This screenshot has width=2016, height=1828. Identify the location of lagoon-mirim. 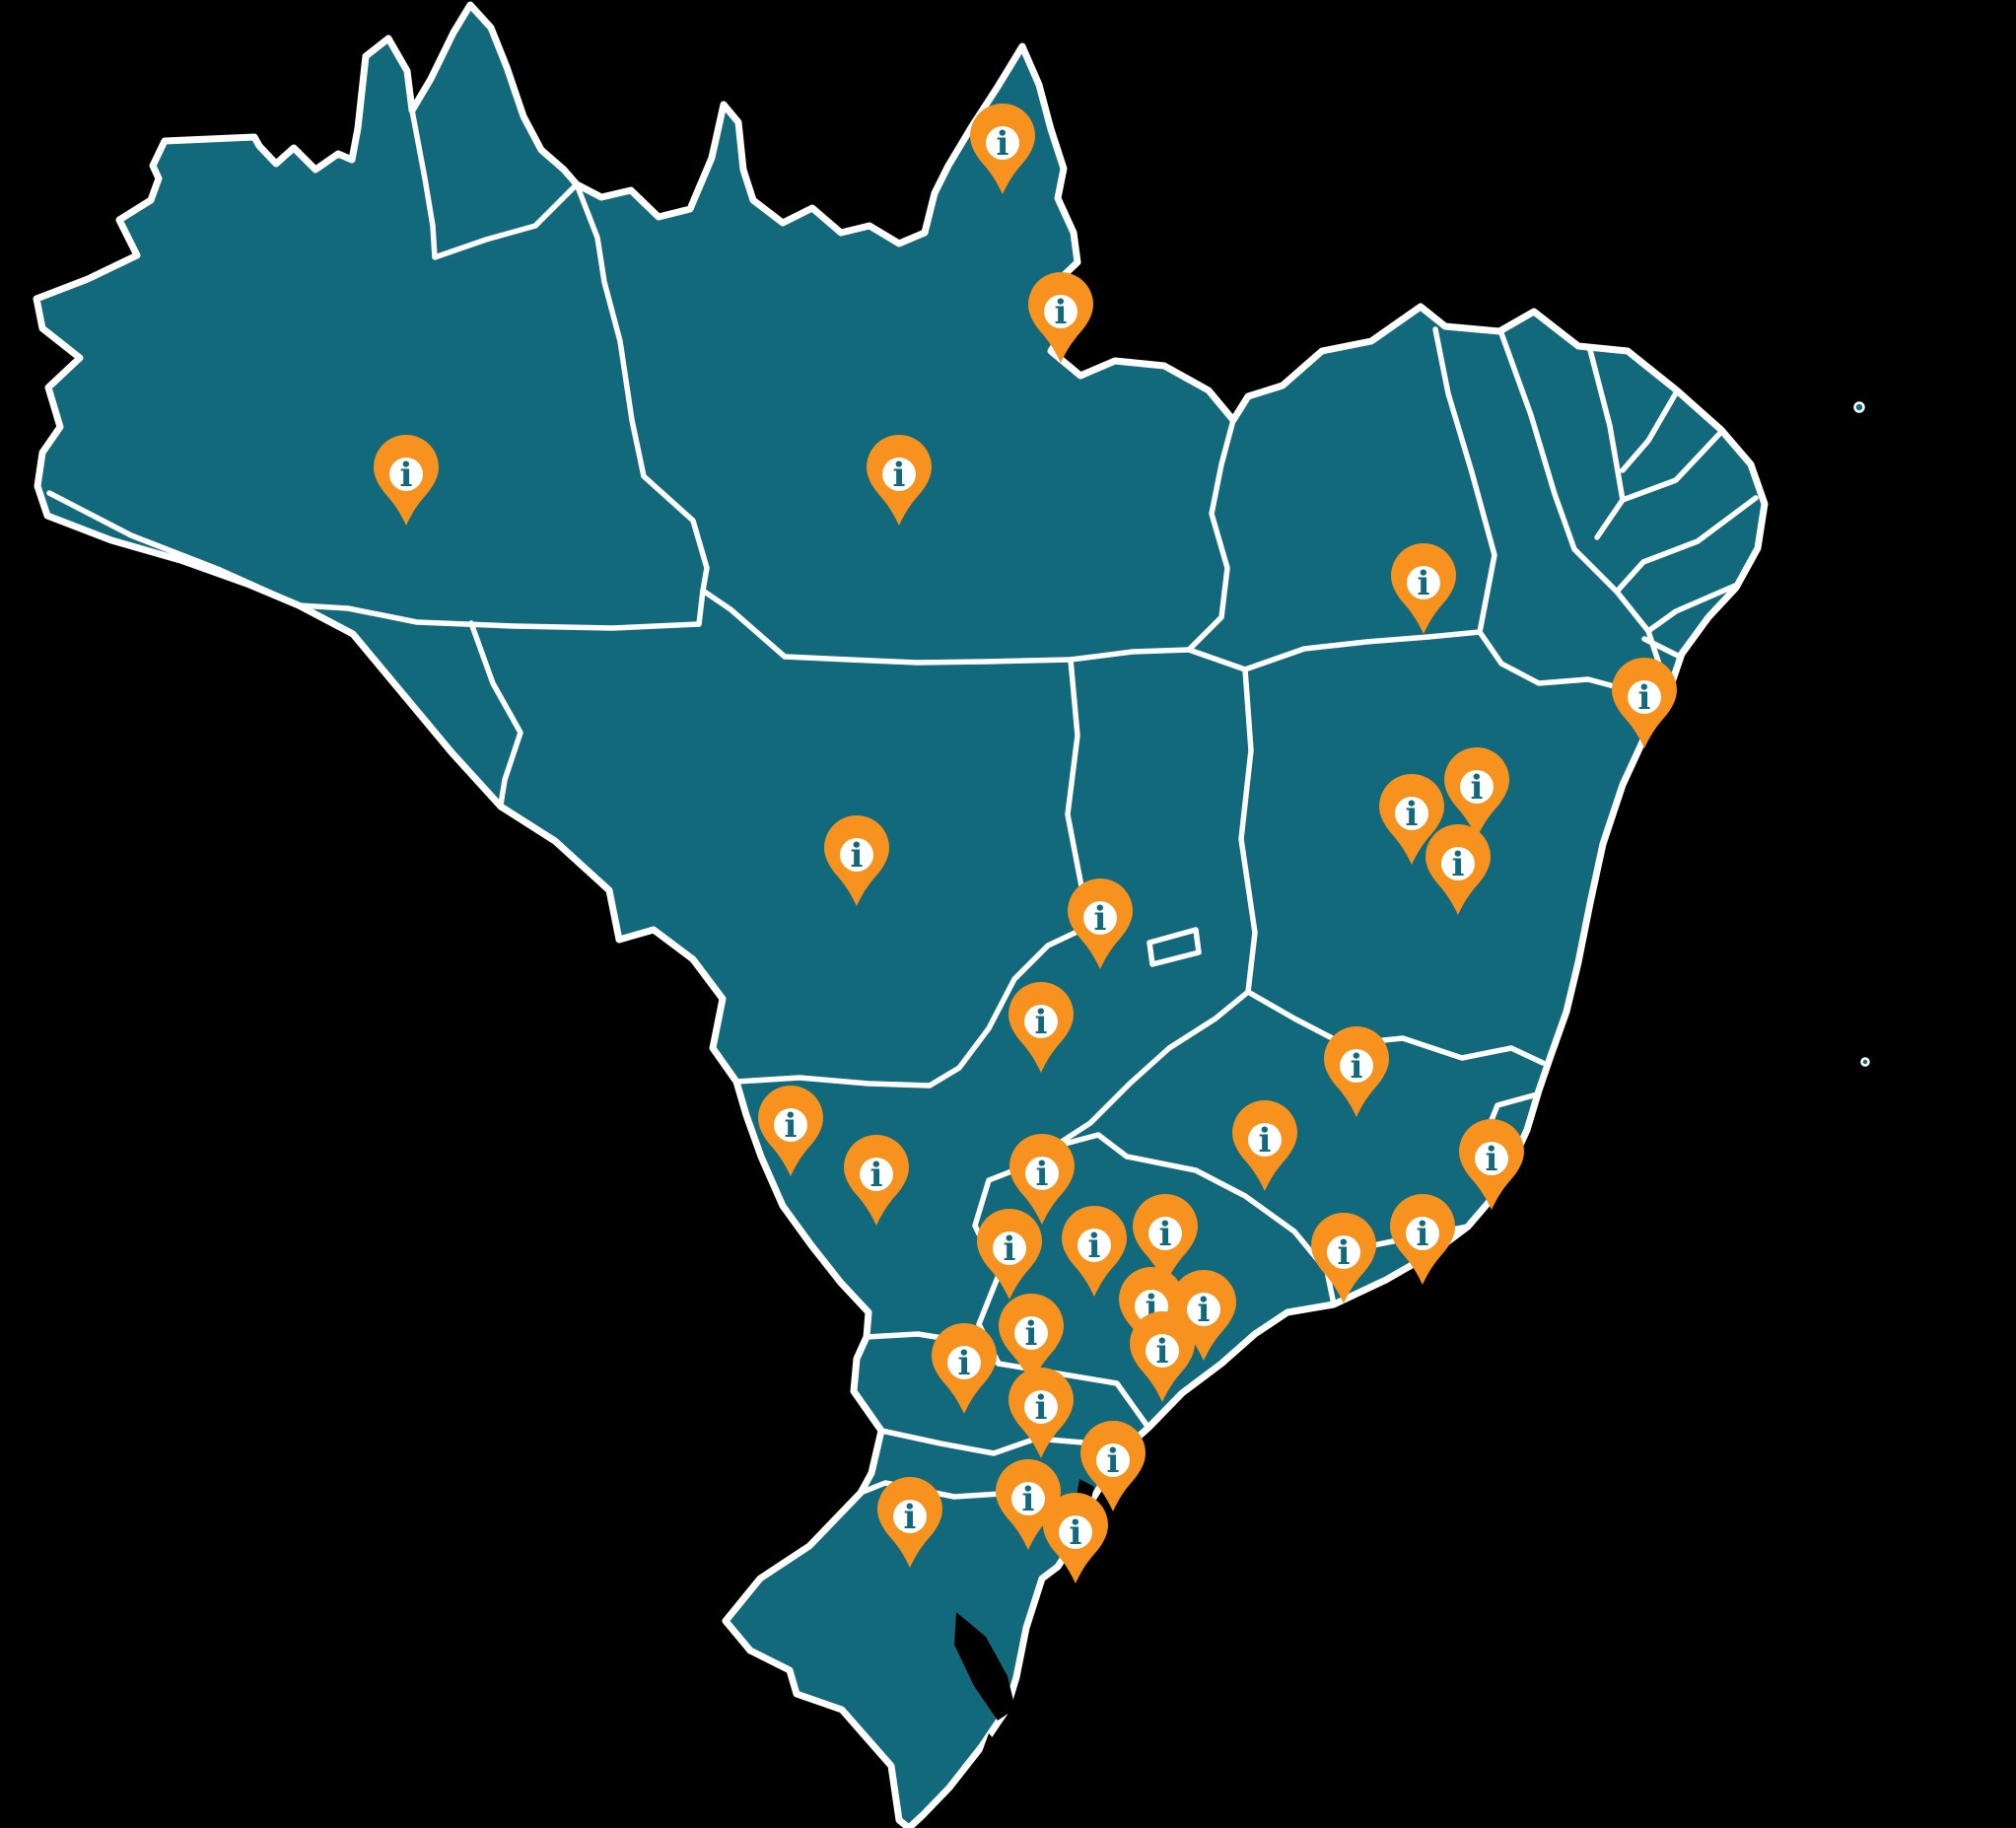
(993, 1758).